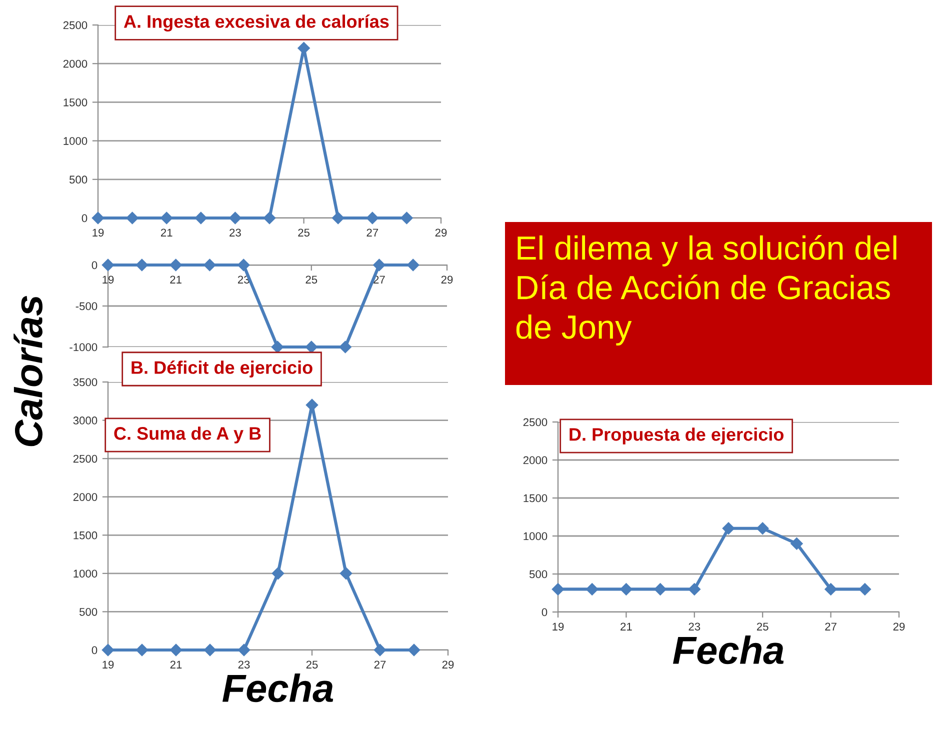  I want to click on chart-title: A. Ingesta excesiva de calorías, so click(256, 23).